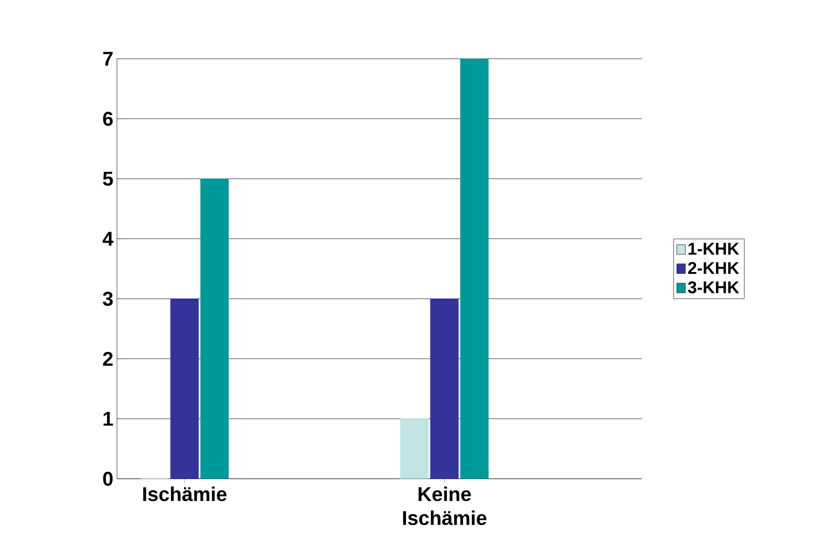 This screenshot has height=540, width=814. Describe the element at coordinates (185, 494) in the screenshot. I see `x-tick-label: Ischämie` at that location.